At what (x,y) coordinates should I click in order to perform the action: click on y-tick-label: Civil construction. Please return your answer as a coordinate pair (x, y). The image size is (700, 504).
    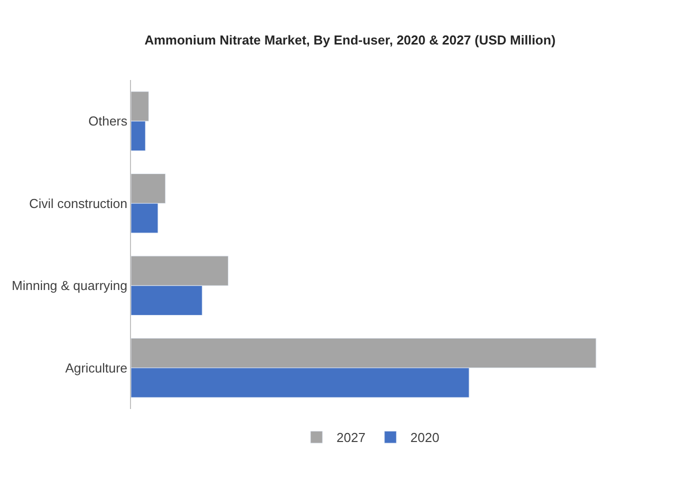
    Looking at the image, I should click on (78, 203).